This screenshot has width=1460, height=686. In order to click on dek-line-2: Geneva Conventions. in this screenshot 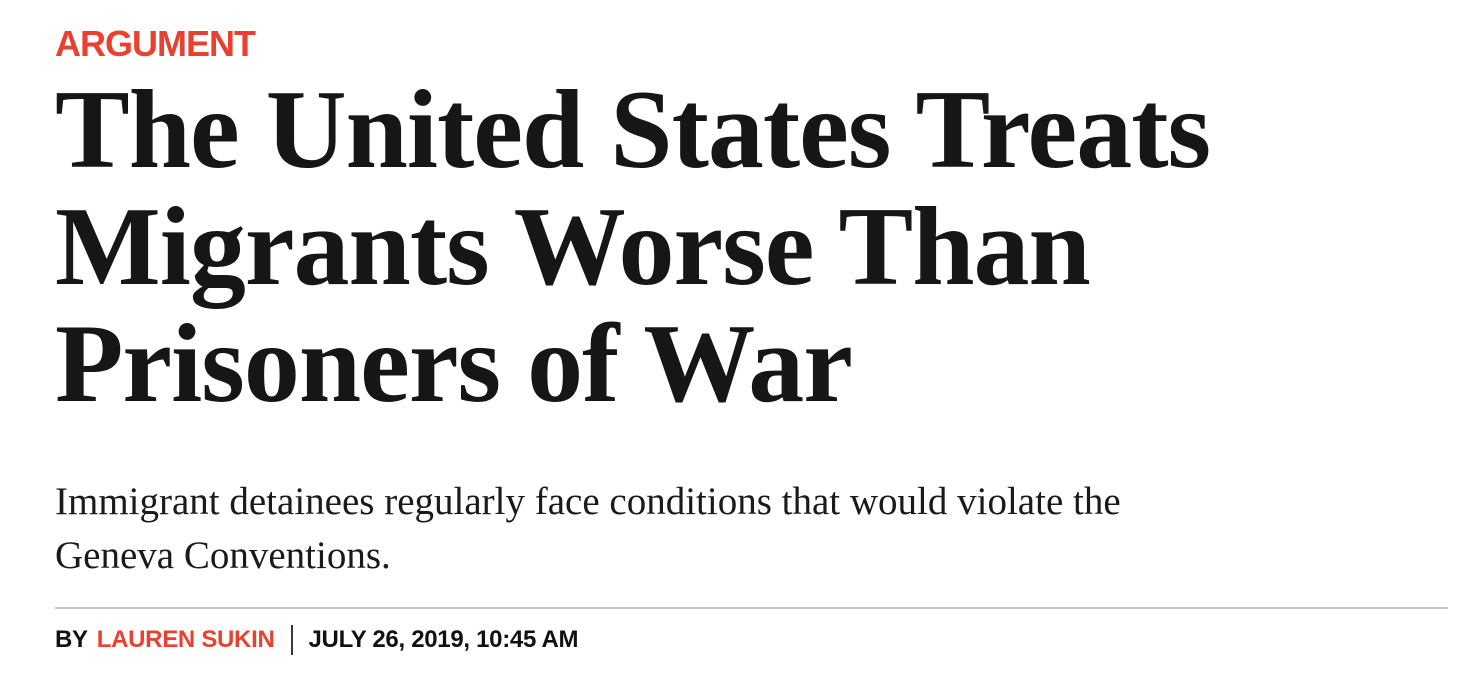, I will do `click(223, 555)`.